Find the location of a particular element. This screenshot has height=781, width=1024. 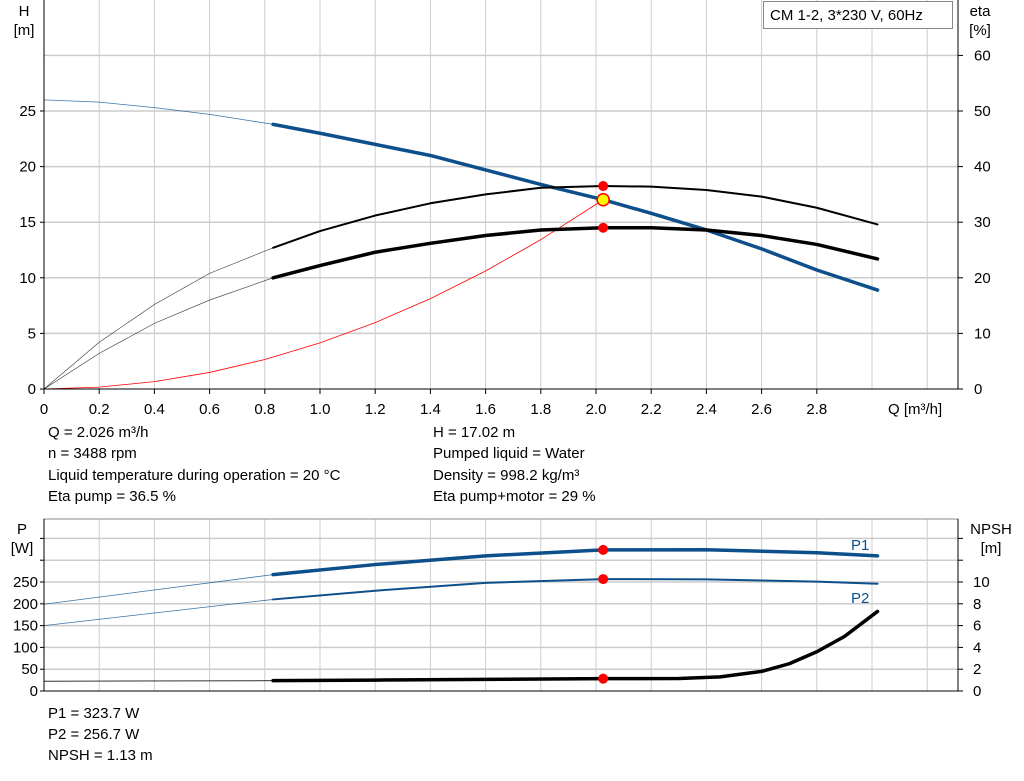

p2-series-label: P2 is located at coordinates (860, 598).